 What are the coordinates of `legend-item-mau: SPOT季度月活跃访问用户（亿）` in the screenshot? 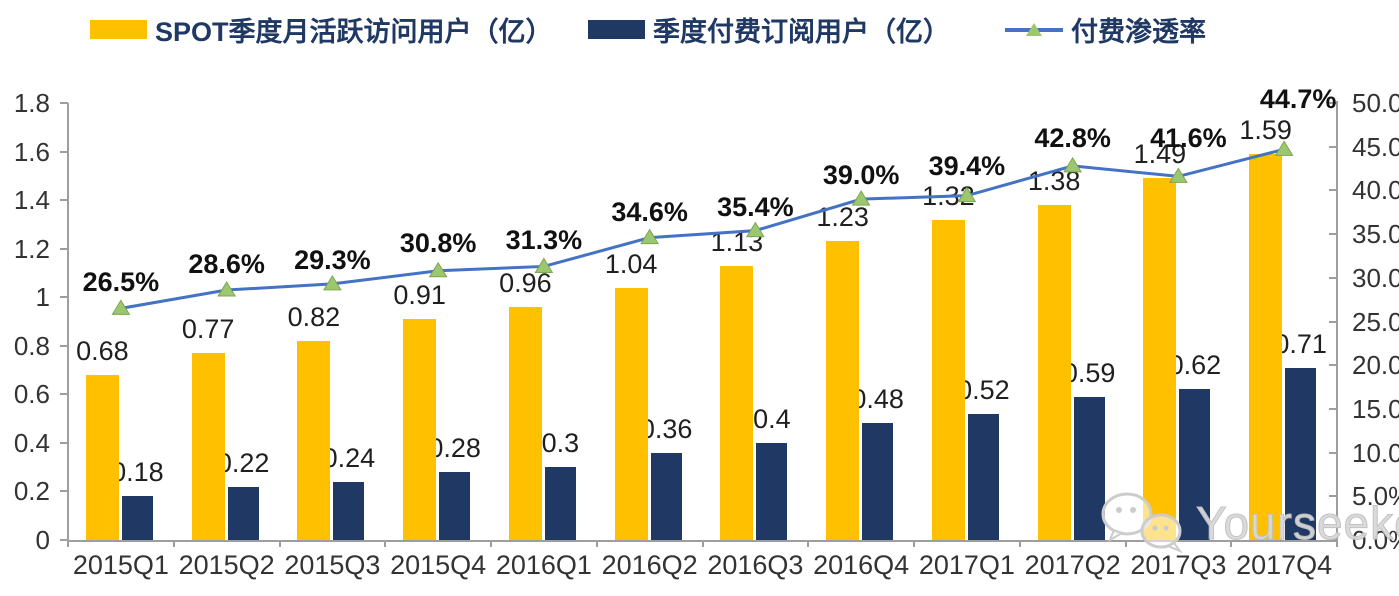 It's located at (321, 30).